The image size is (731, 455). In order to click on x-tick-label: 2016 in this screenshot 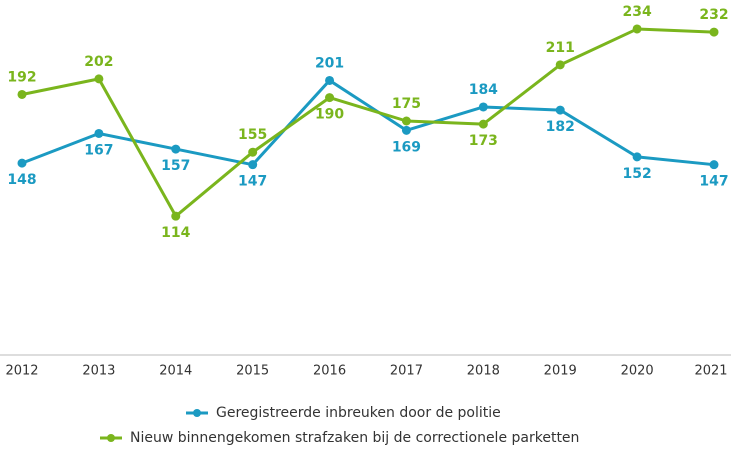, I will do `click(329, 371)`.